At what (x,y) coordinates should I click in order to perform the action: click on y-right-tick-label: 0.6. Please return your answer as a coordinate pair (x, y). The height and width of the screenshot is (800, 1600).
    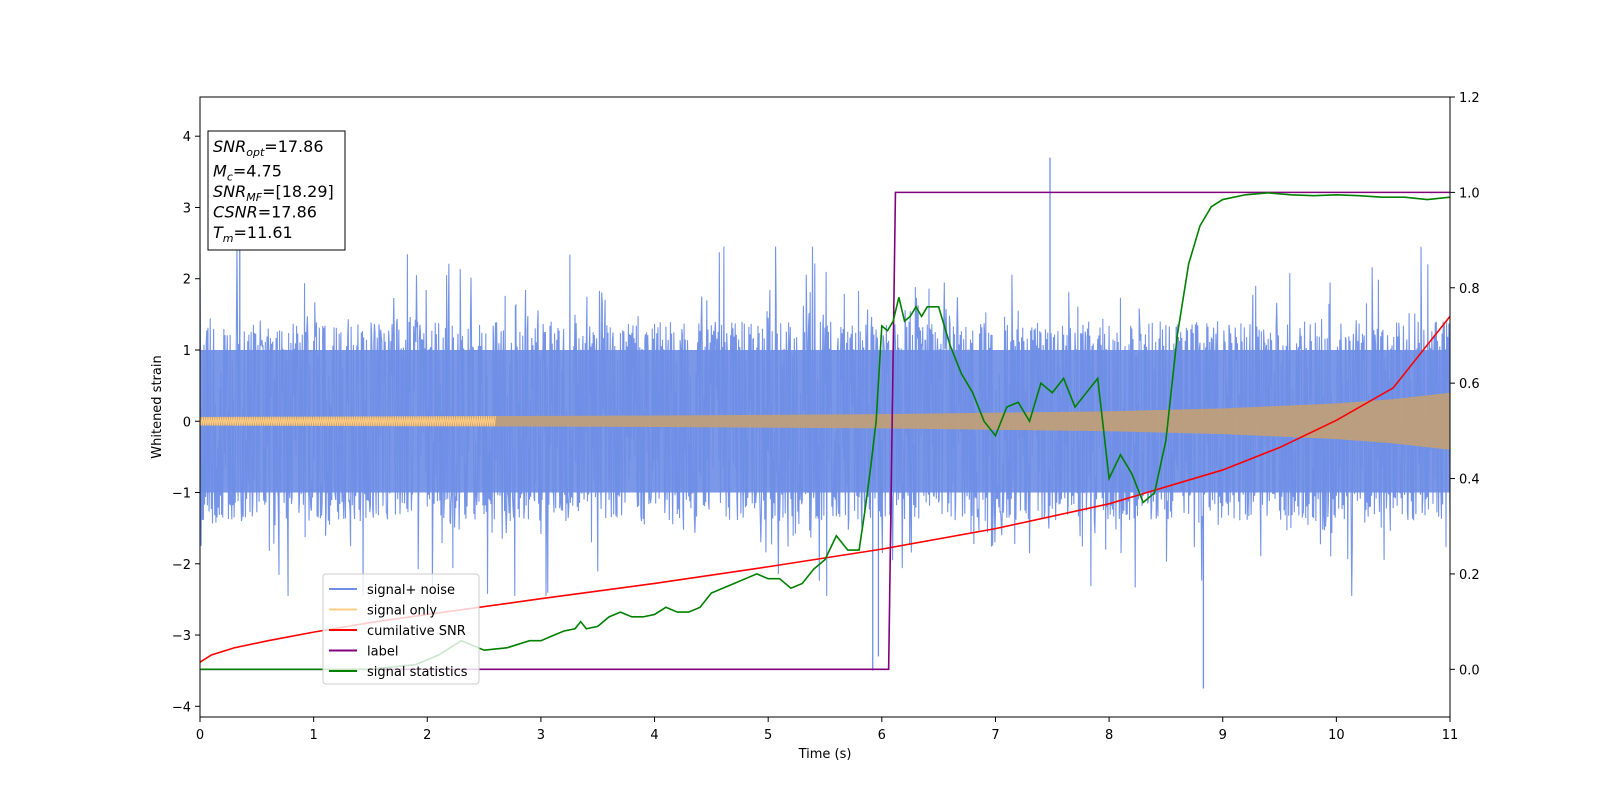
    Looking at the image, I should click on (1469, 384).